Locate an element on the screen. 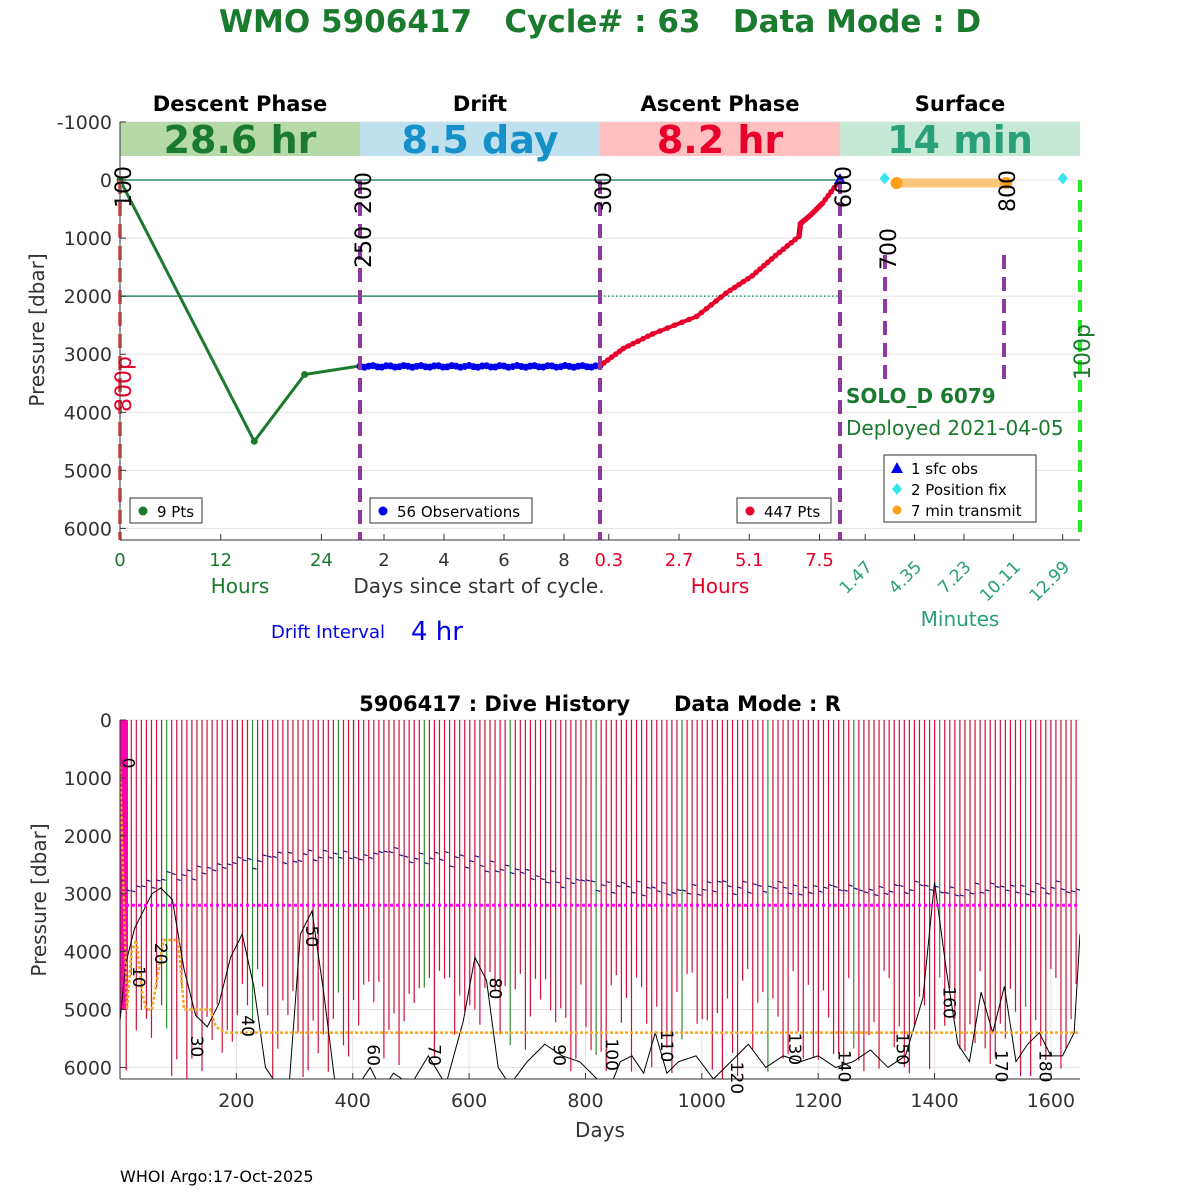 Image resolution: width=1200 pixels, height=1200 pixels. cycle-label: 80 is located at coordinates (494, 989).